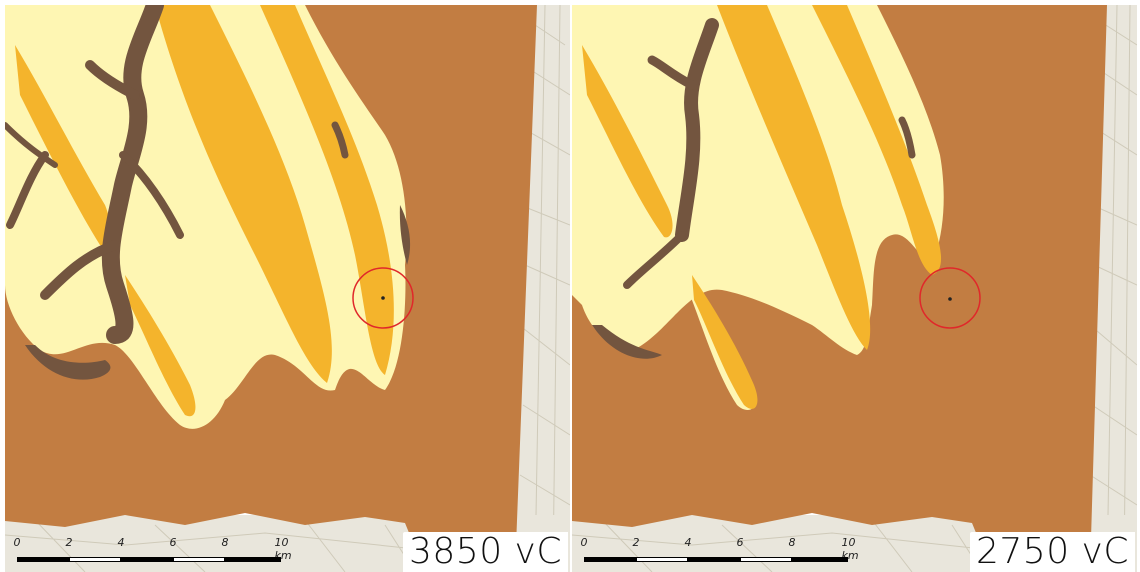 The width and height of the screenshot is (1140, 572). I want to click on creek-network, so click(769, 153).